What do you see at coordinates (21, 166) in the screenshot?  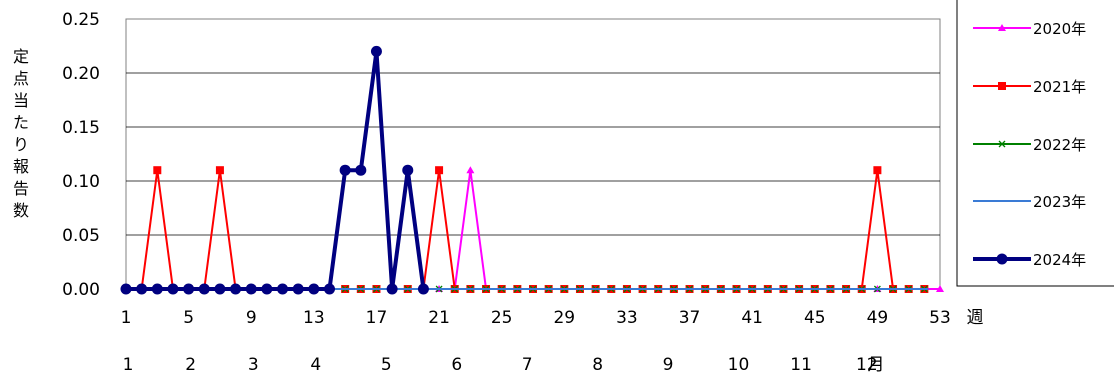 I see `y-axis-label-char: 報` at bounding box center [21, 166].